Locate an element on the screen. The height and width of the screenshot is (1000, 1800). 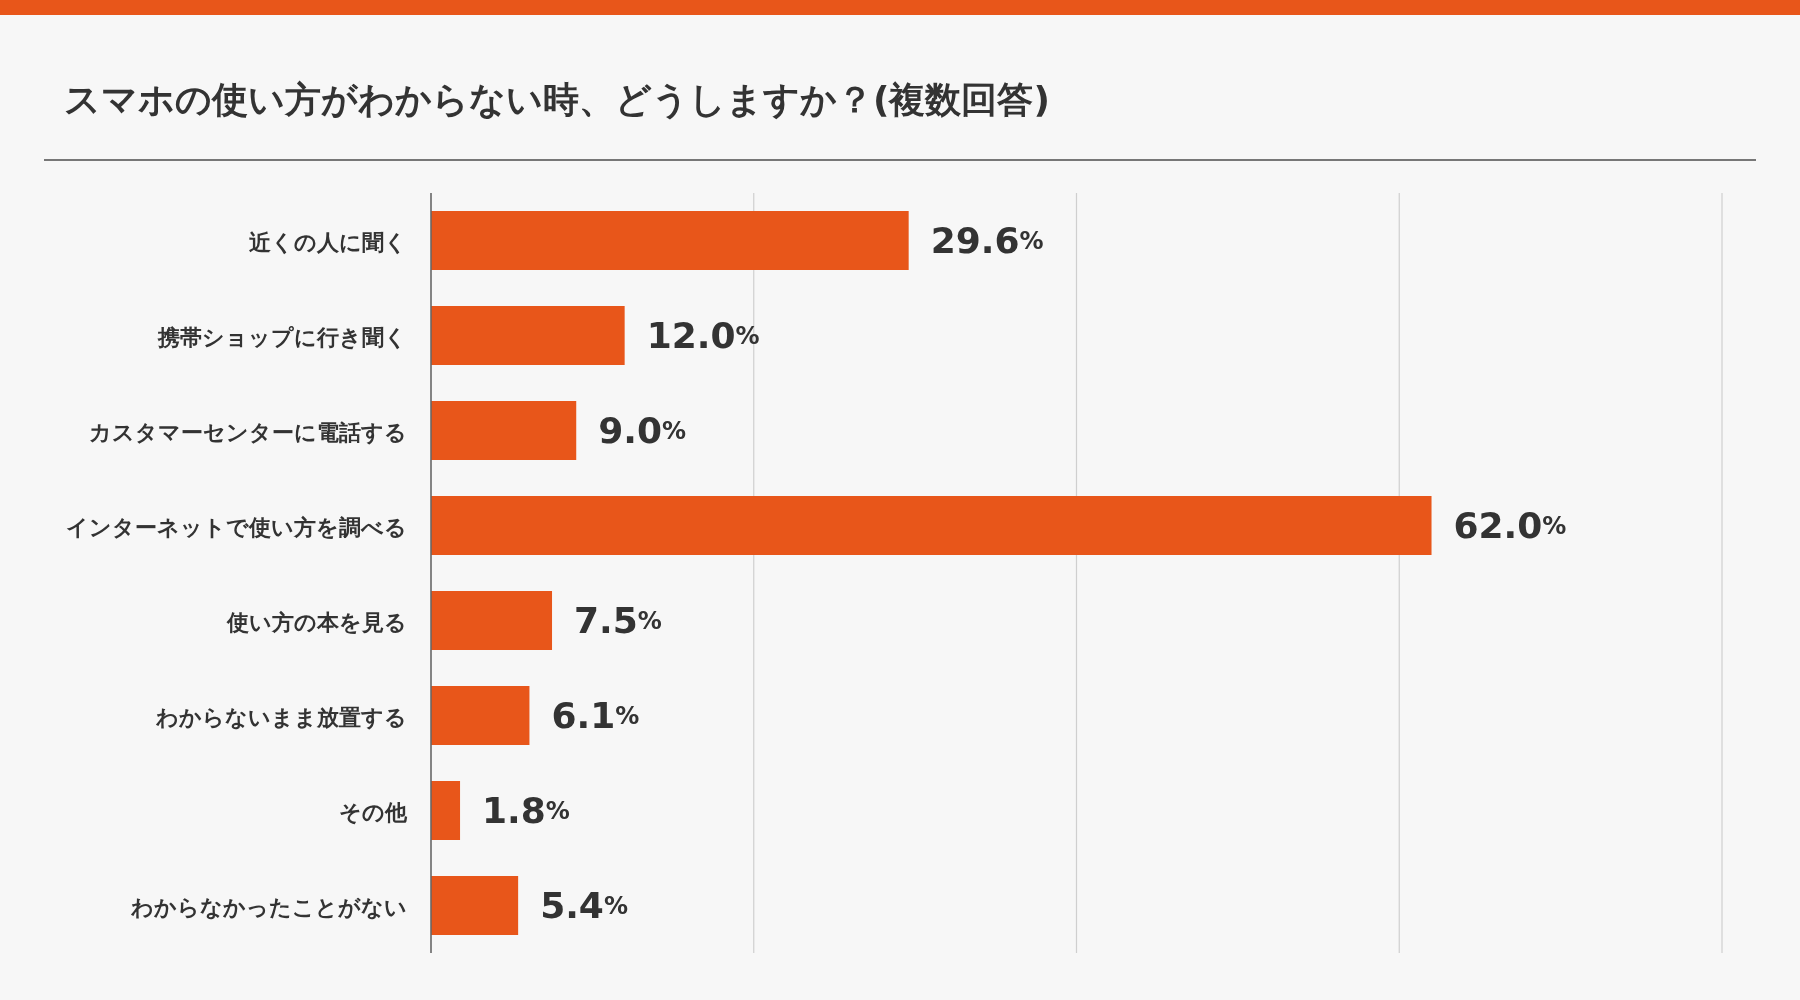
data-label: 62.0% is located at coordinates (1510, 526).